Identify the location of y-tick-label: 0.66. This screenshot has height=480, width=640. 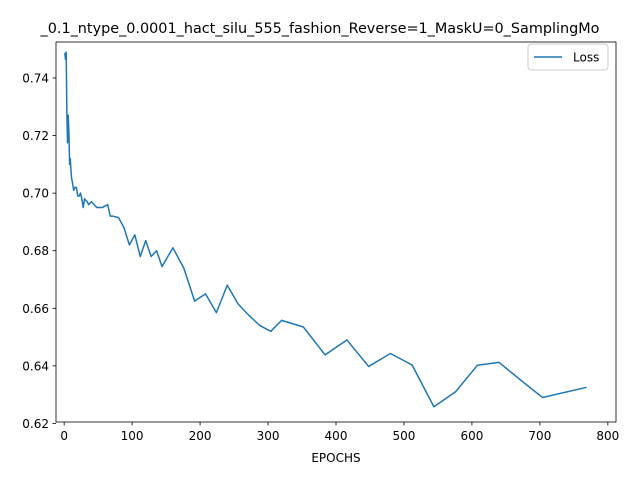
(35, 309).